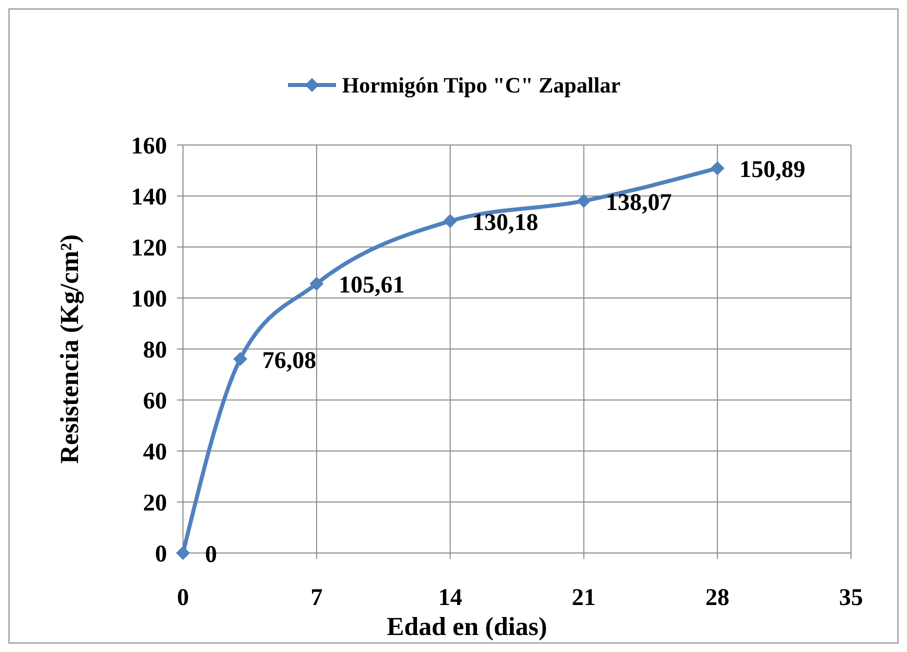  What do you see at coordinates (505, 223) in the screenshot?
I see `data-label: 130,18` at bounding box center [505, 223].